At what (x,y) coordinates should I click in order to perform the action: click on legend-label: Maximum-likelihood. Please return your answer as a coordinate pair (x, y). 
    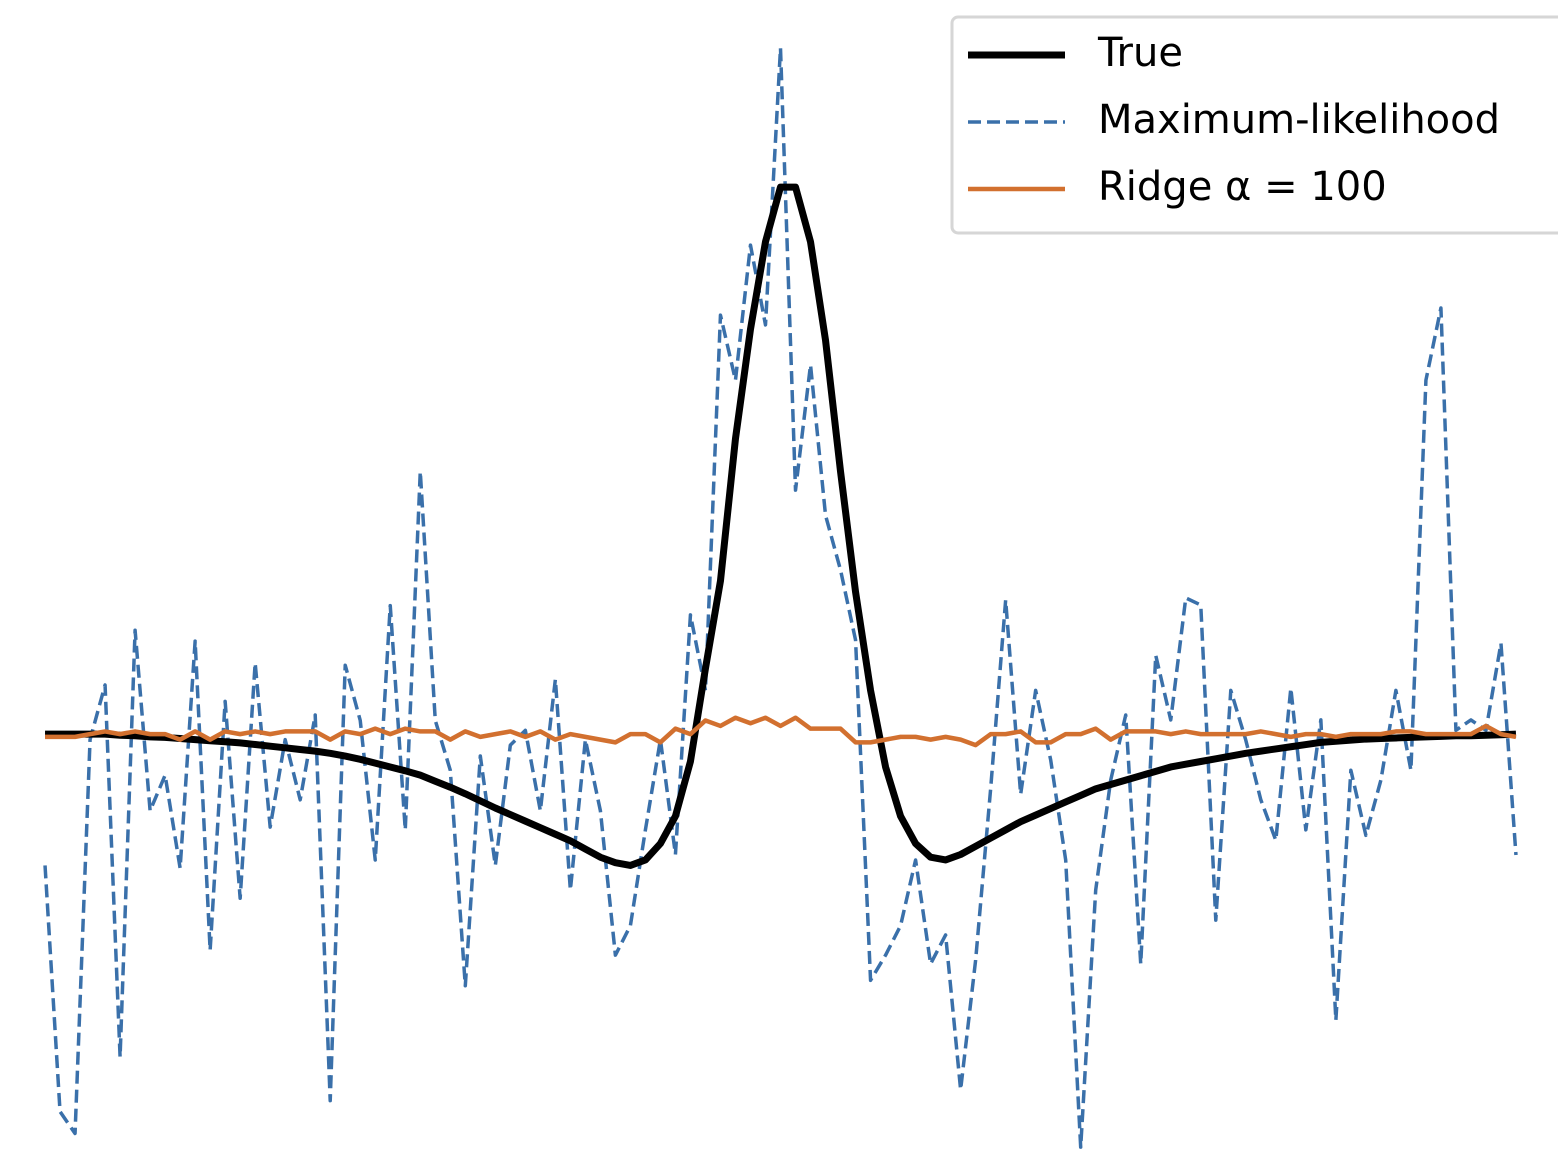
    Looking at the image, I should click on (1299, 120).